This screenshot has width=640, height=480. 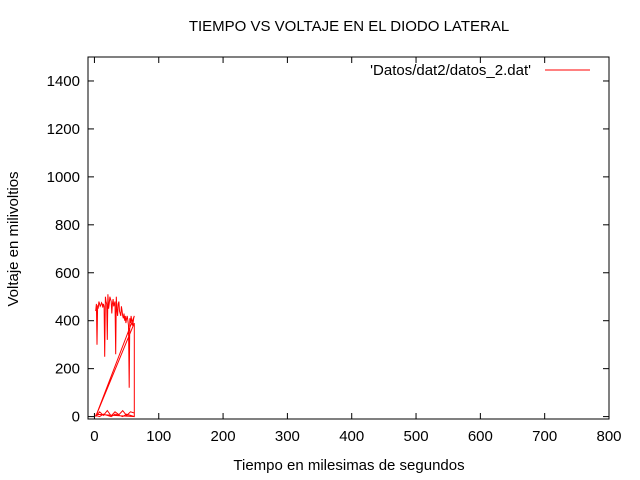 I want to click on x-tick-label: 400, so click(x=351, y=436).